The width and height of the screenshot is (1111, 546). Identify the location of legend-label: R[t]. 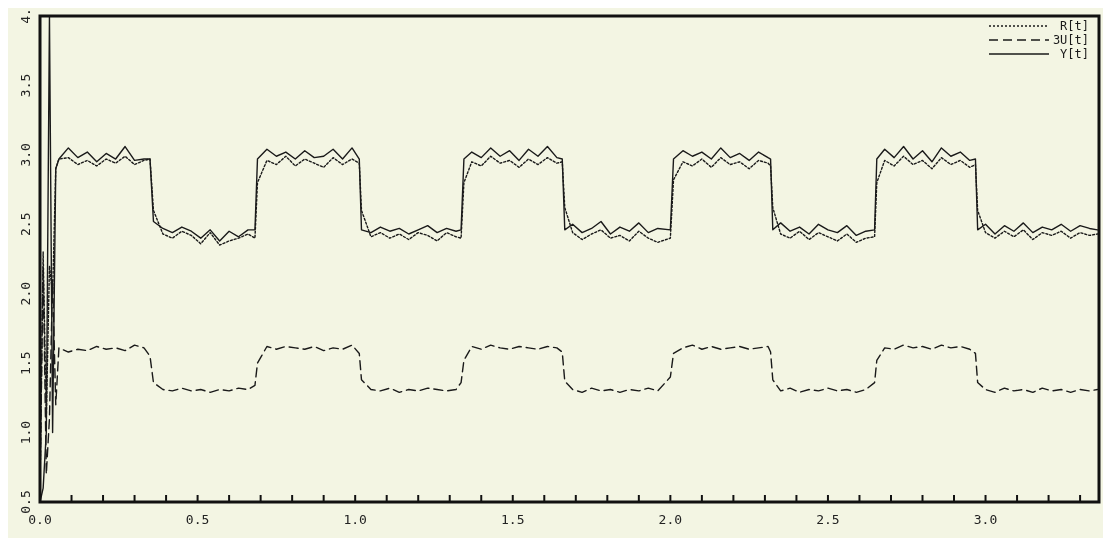
(1074, 26).